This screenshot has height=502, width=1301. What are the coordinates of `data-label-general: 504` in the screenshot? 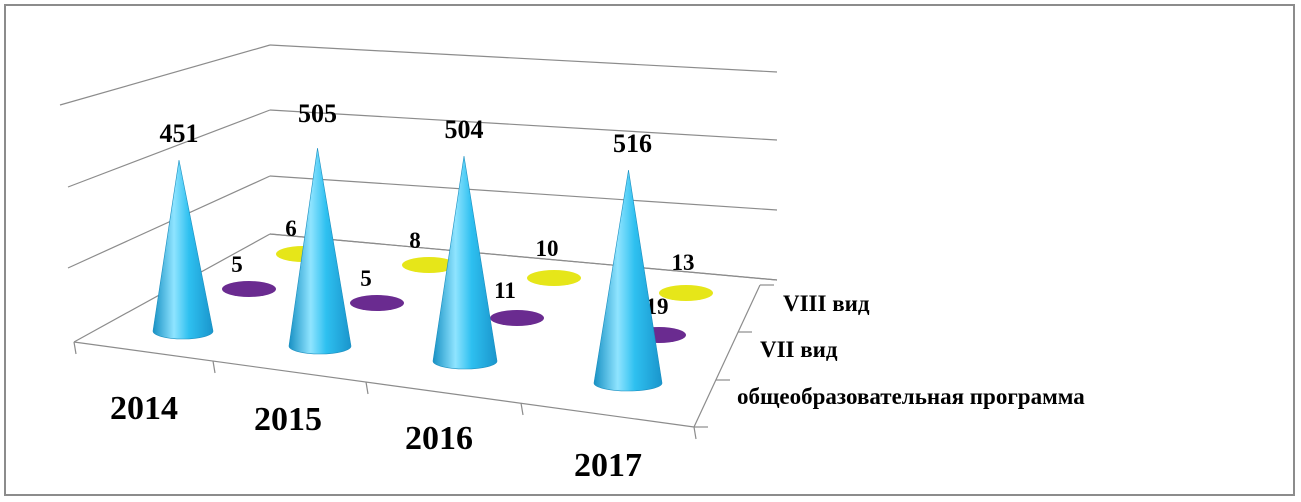 It's located at (464, 129).